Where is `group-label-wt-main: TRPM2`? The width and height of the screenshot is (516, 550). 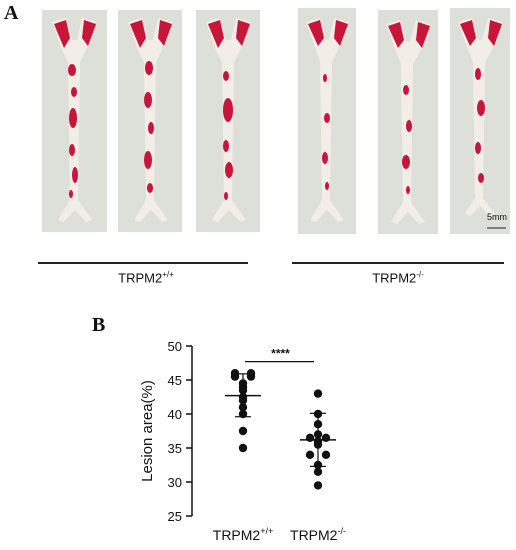 group-label-wt-main: TRPM2 is located at coordinates (140, 278).